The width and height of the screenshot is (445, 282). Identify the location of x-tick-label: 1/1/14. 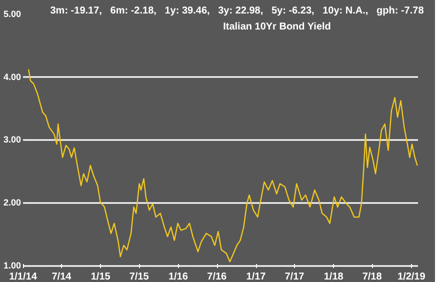
(23, 277).